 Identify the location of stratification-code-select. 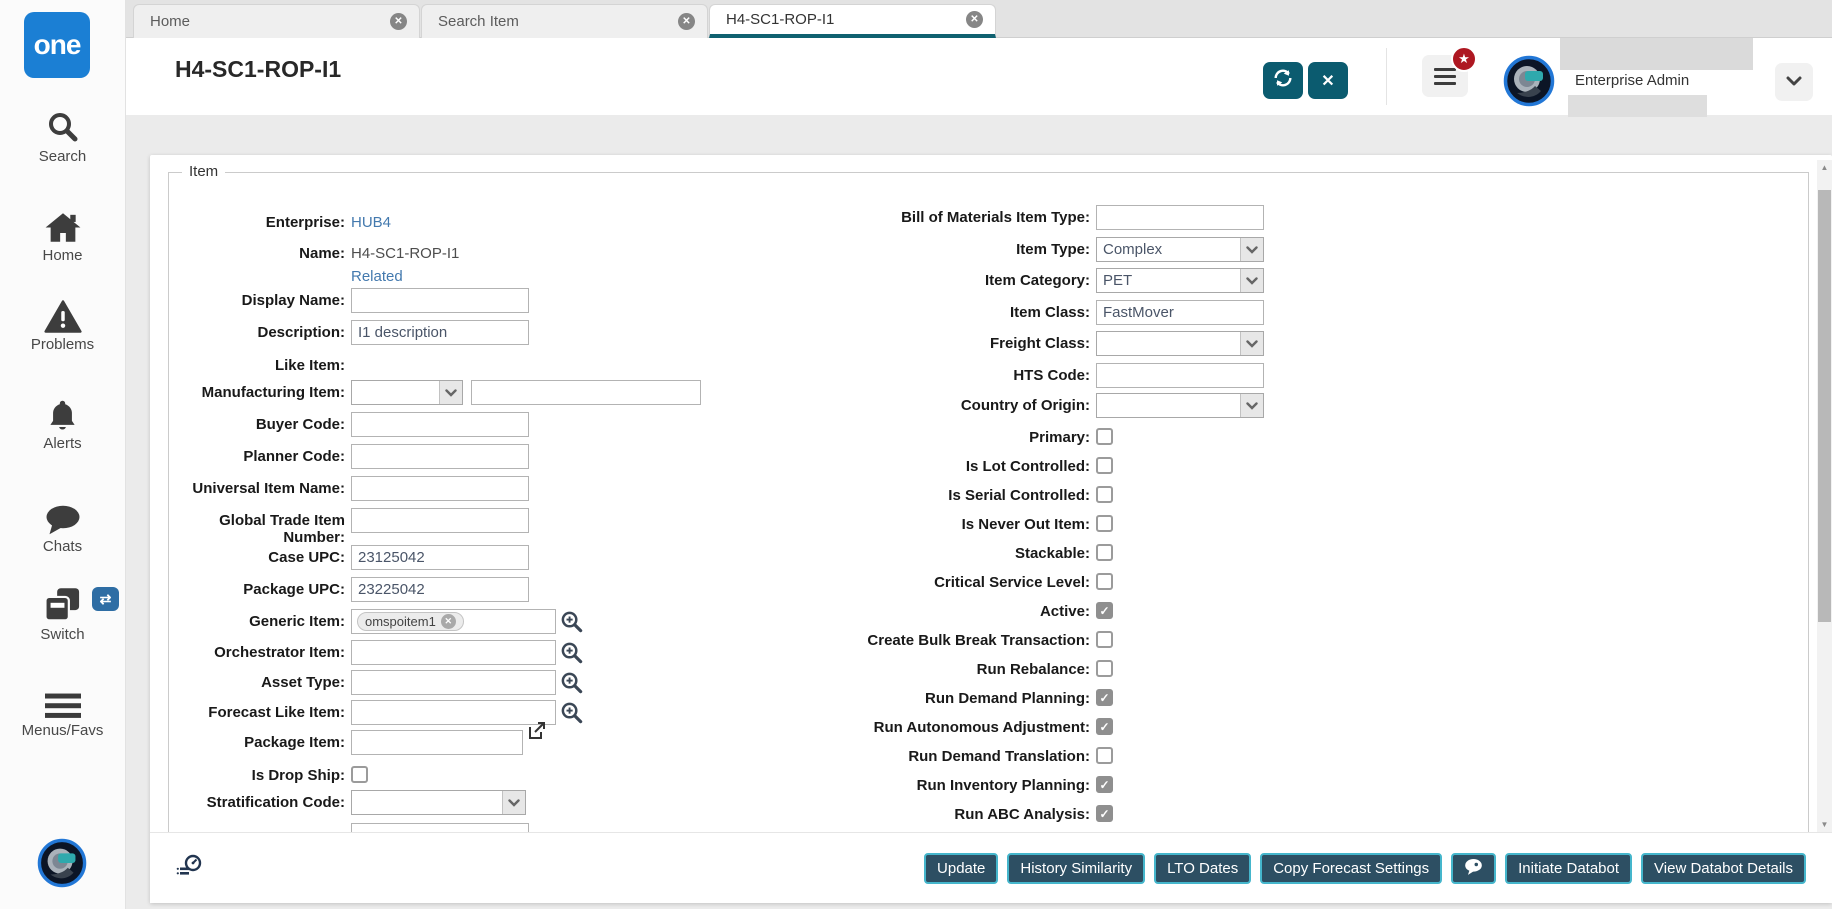
(438, 802).